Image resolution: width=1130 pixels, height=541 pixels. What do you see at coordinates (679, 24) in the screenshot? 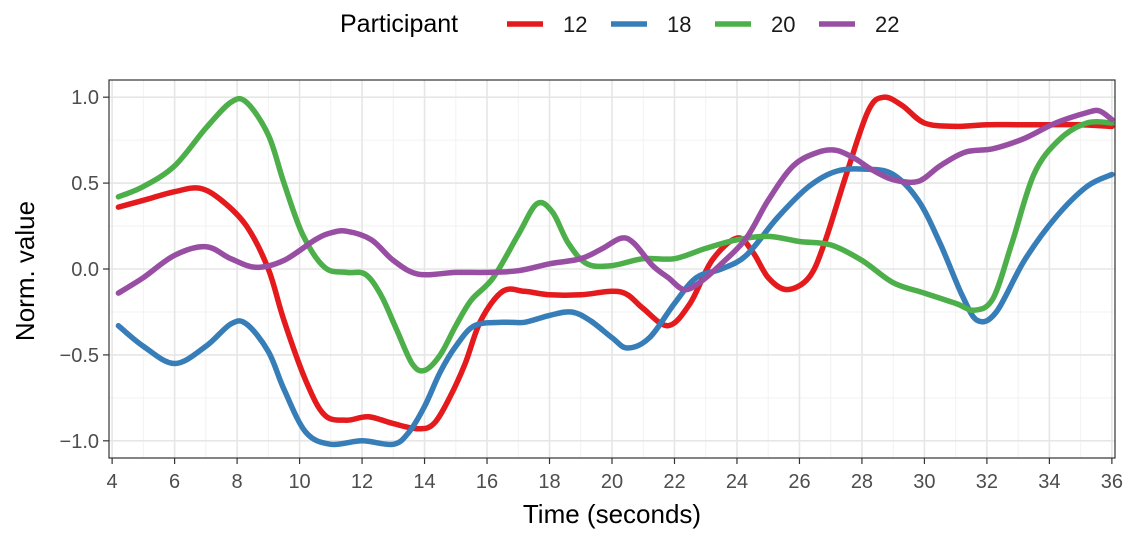
I see `legend-label-18: 18` at bounding box center [679, 24].